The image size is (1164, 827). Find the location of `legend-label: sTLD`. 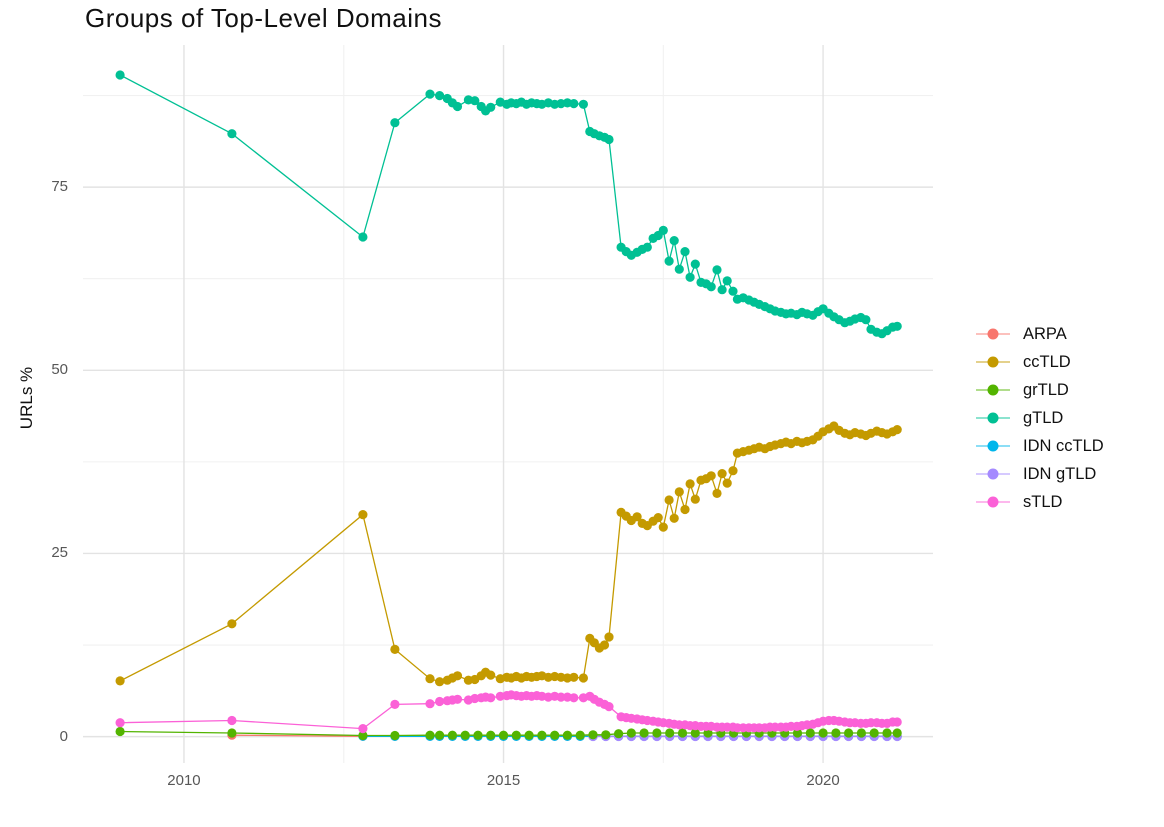

legend-label: sTLD is located at coordinates (1043, 501).